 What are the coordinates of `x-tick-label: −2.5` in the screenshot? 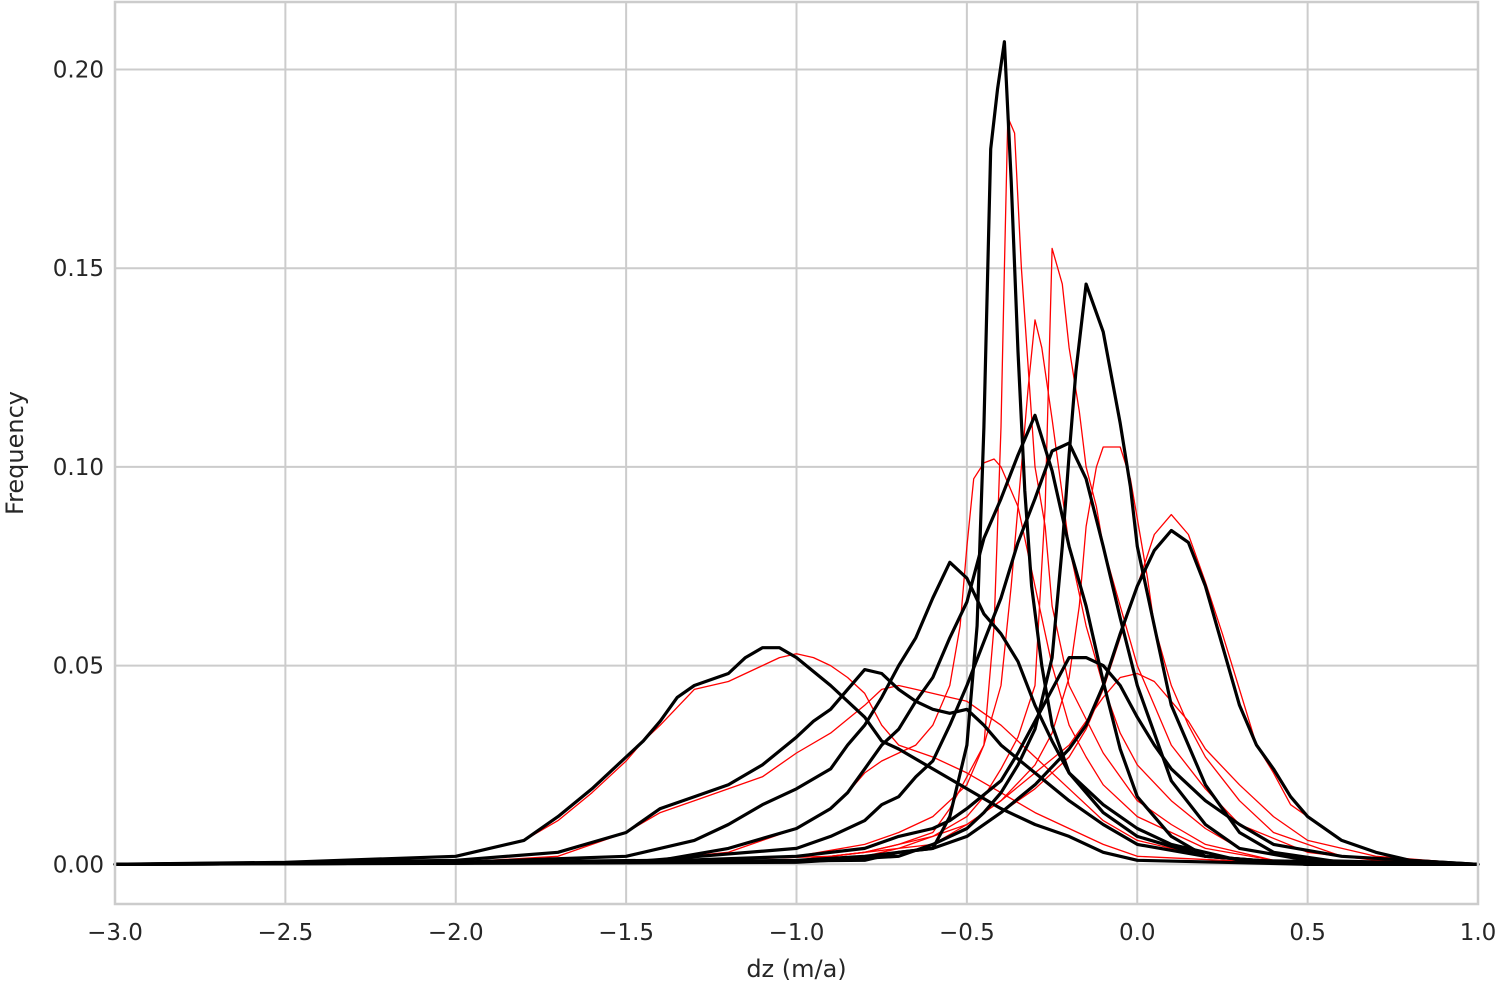 It's located at (285, 933).